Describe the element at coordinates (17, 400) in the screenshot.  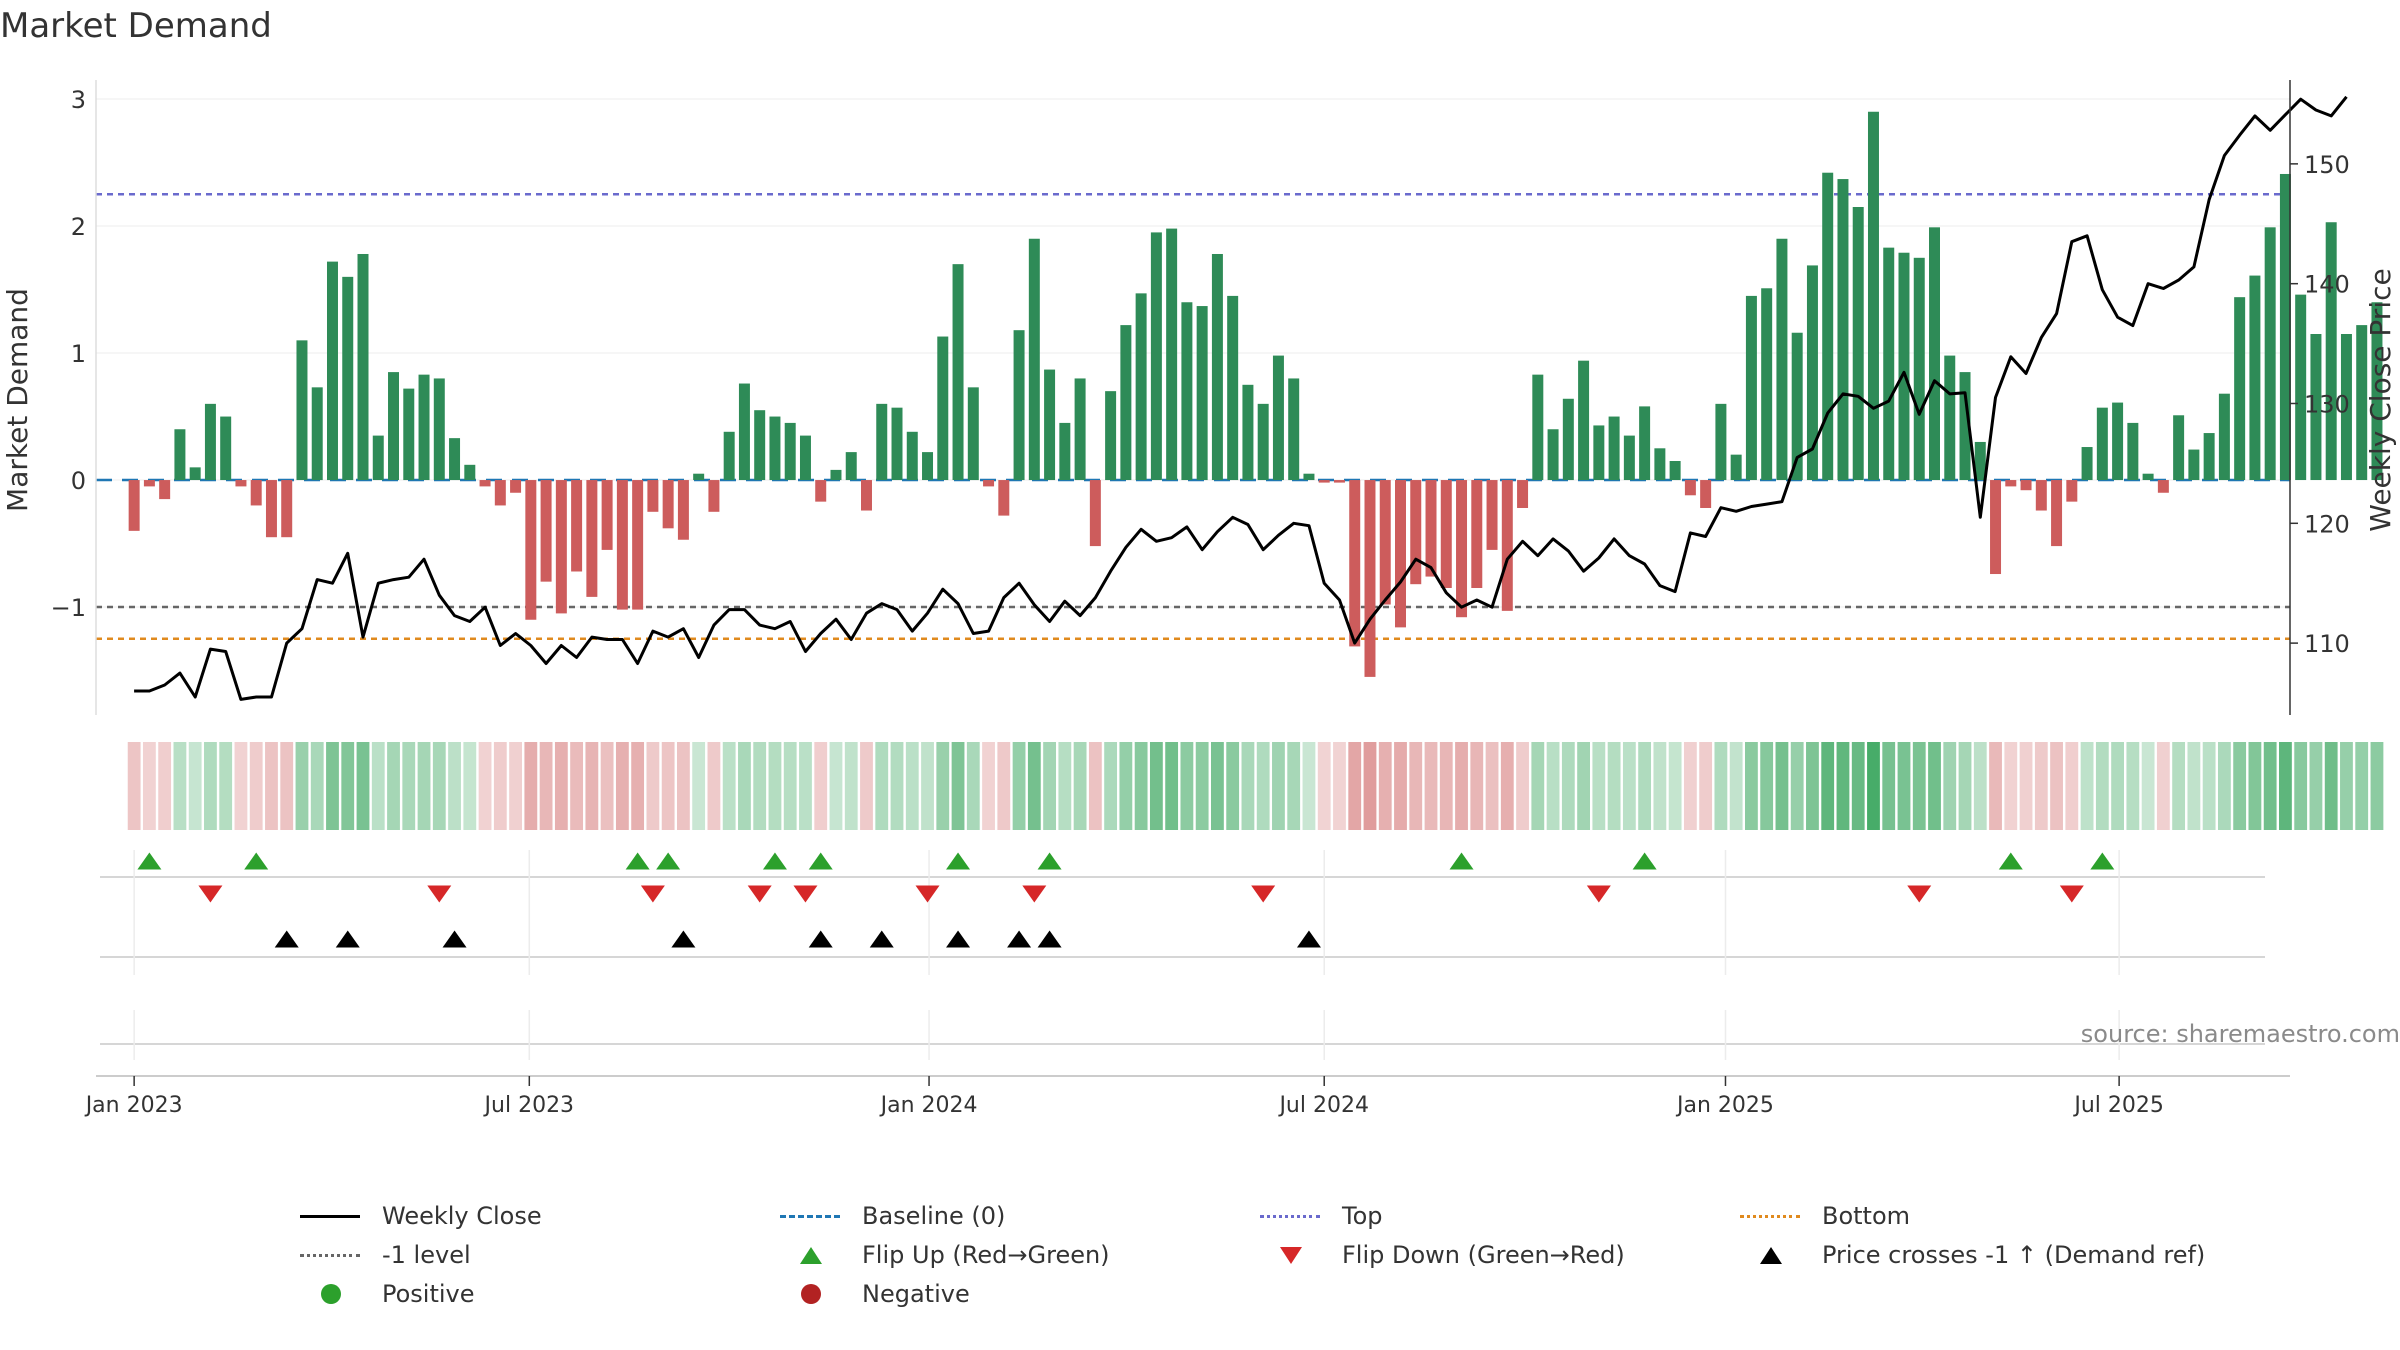
I see `y-axis-title: Market Demand` at that location.